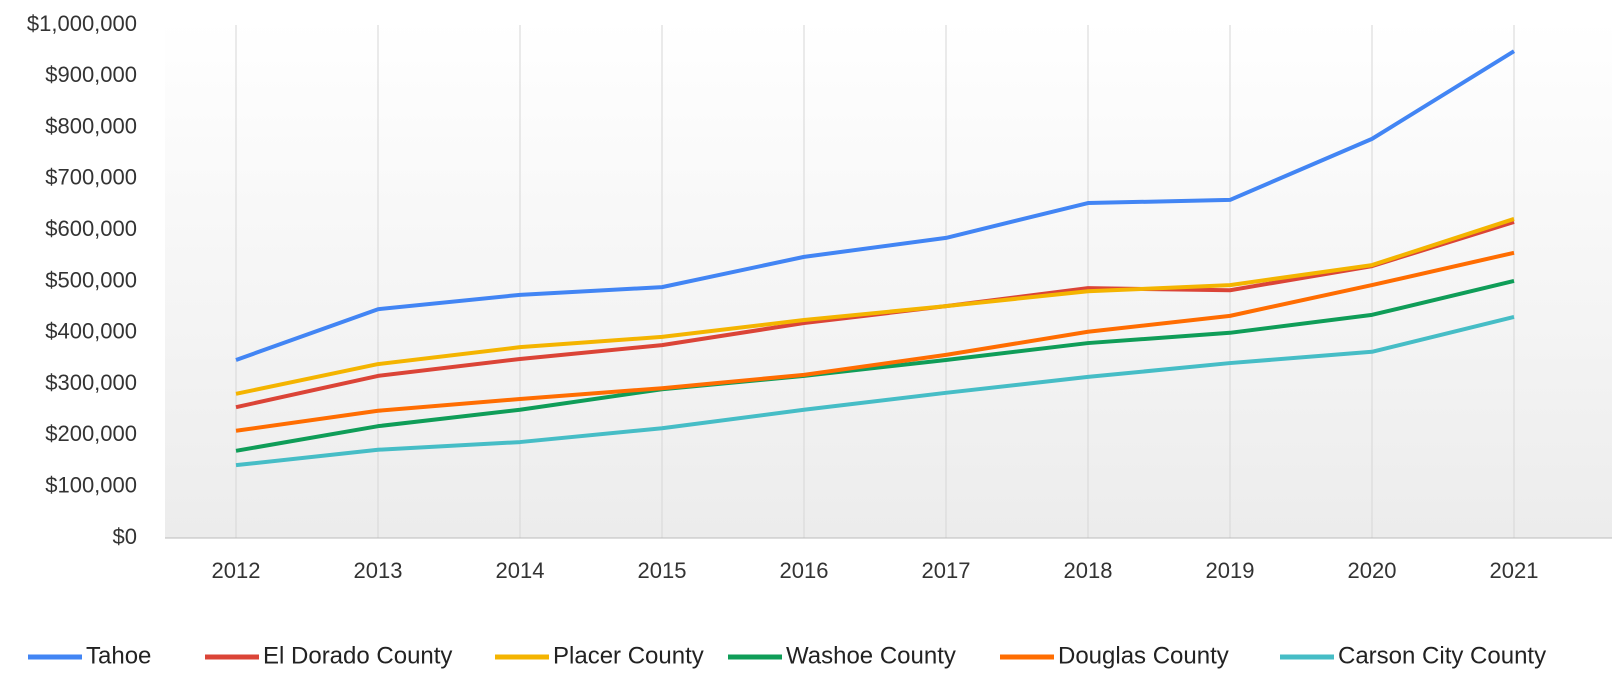 This screenshot has width=1612, height=688. What do you see at coordinates (91, 228) in the screenshot?
I see `y-tick-label: $600,000` at bounding box center [91, 228].